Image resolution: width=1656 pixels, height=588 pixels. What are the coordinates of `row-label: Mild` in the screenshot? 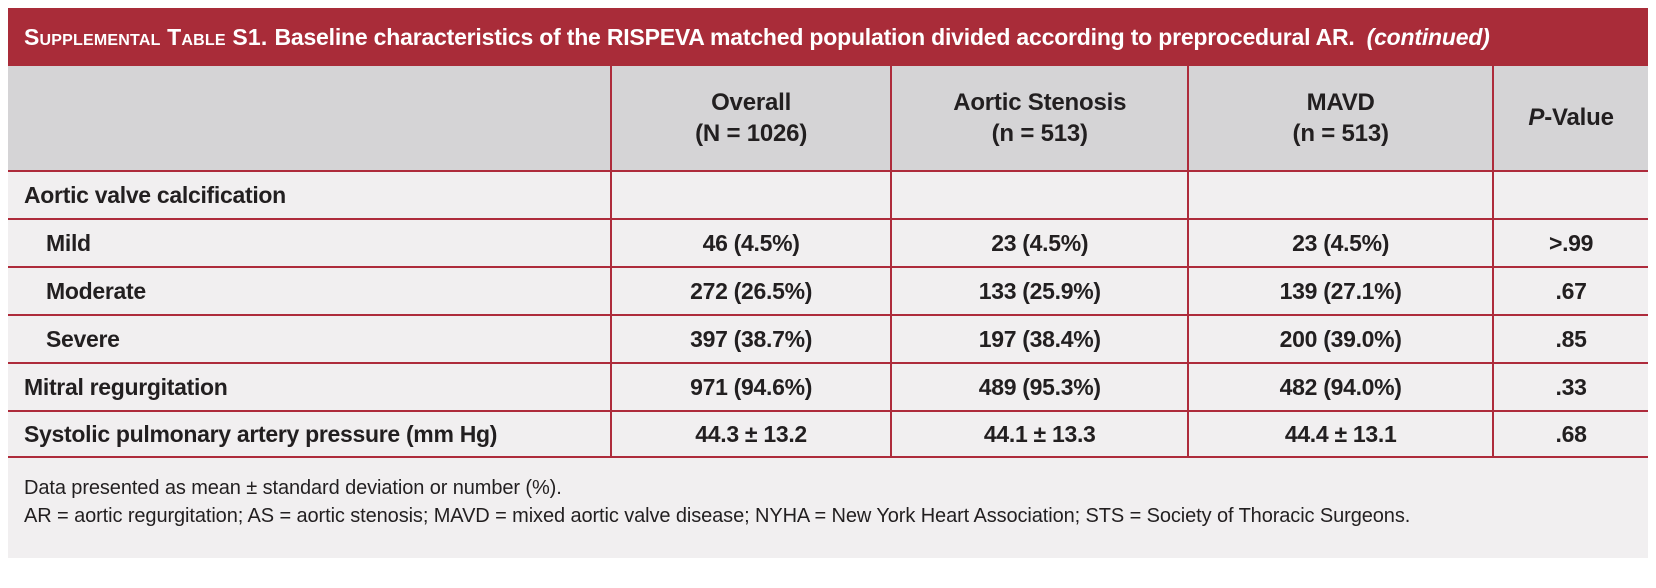 It's located at (68, 242).